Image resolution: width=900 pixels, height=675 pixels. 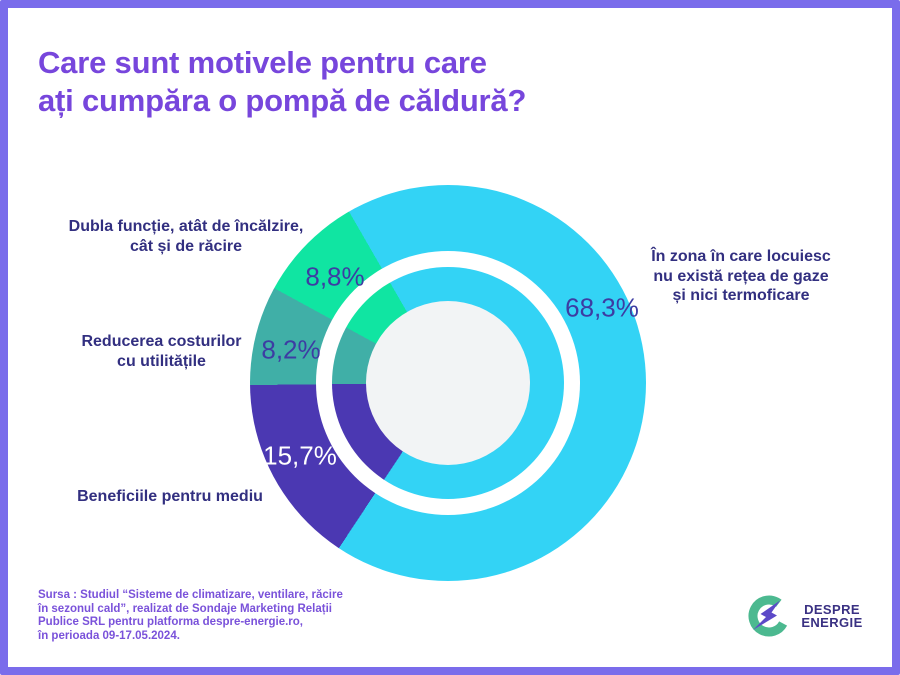 I want to click on callout-beneficiile-line1: Beneficiile pentru mediu, so click(x=170, y=496).